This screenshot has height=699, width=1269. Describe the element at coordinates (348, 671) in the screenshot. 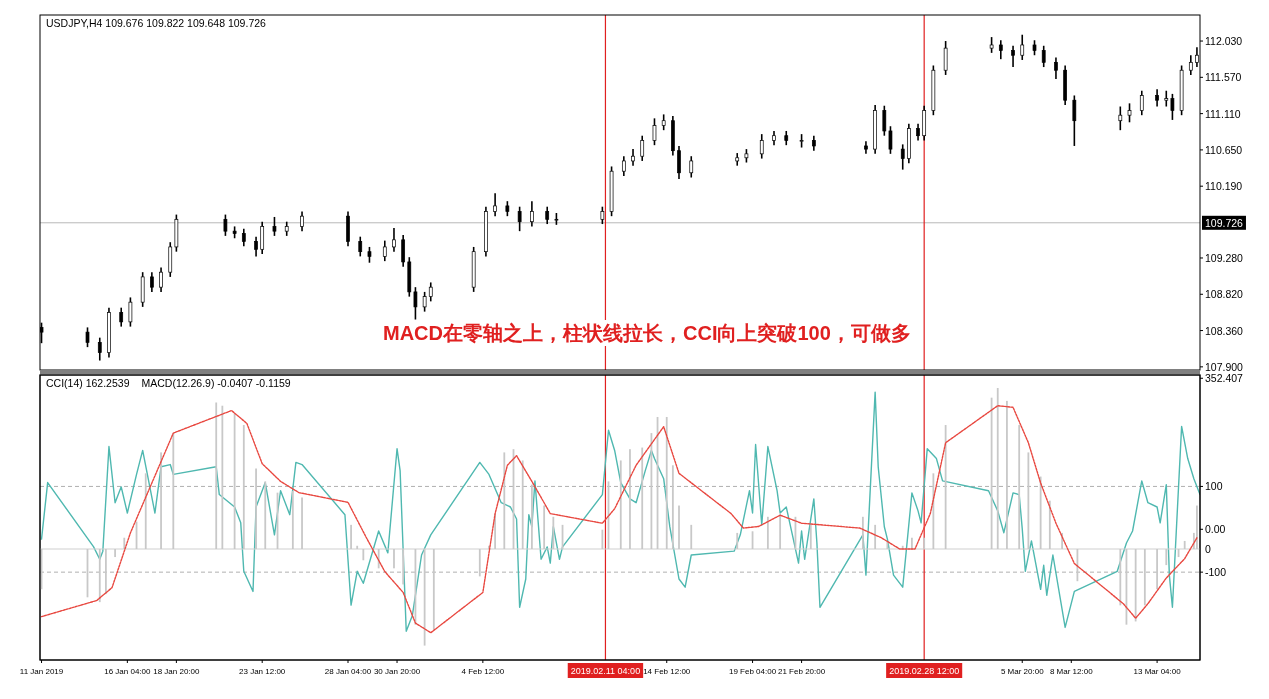

I see `x-tick-label: 28 Jan 04:00` at that location.